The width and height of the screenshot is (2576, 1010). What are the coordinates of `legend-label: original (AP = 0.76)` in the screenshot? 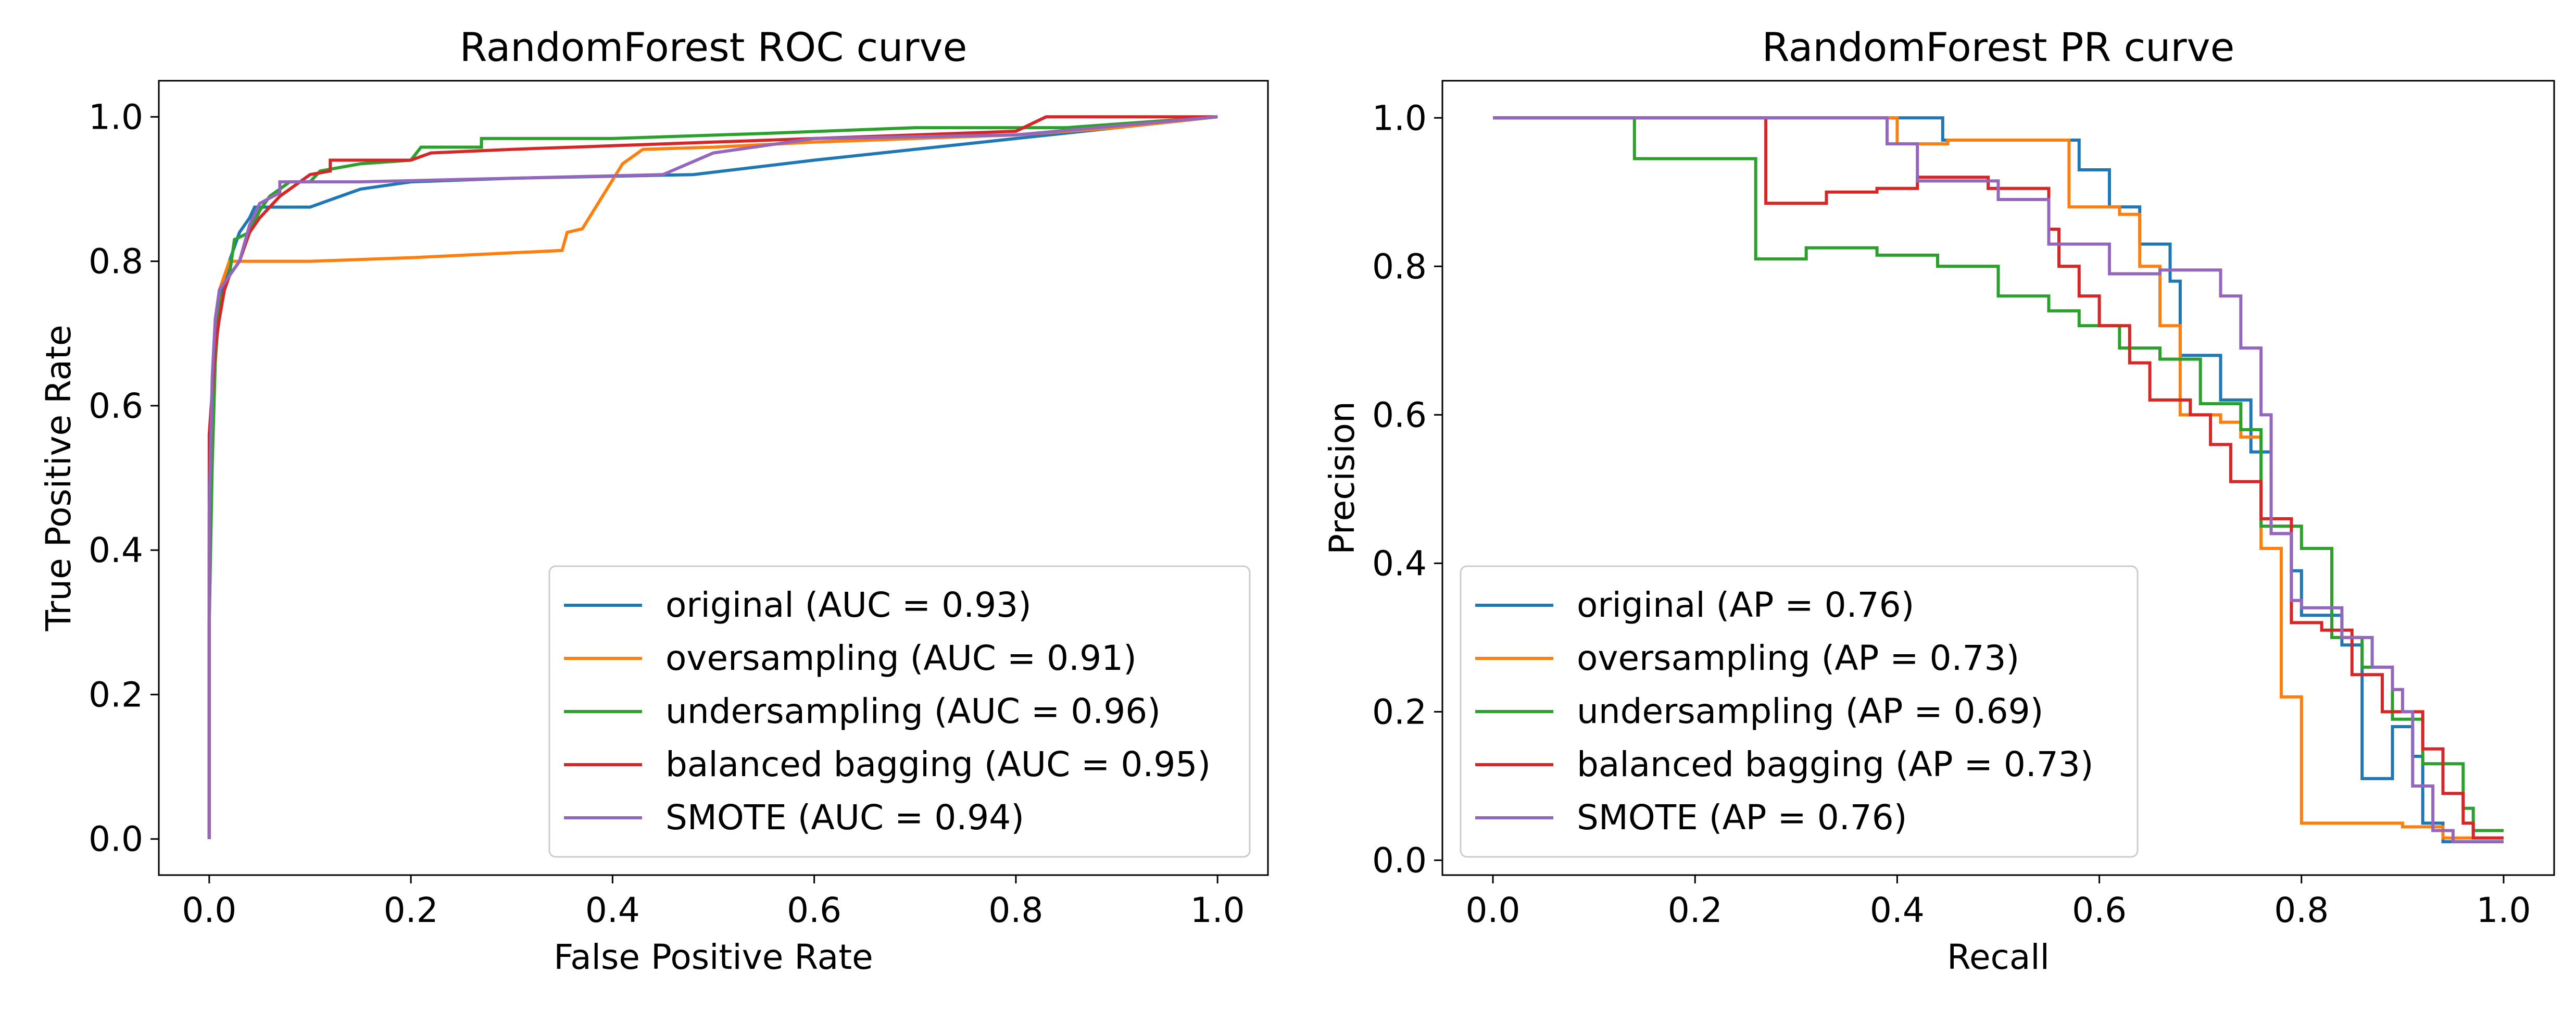 It's located at (1746, 605).